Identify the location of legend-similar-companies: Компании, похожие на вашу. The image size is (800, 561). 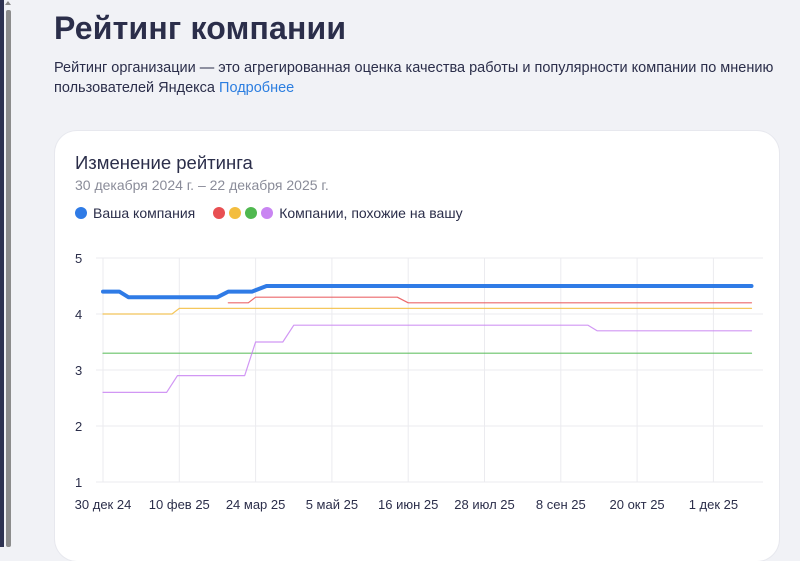
(329, 213).